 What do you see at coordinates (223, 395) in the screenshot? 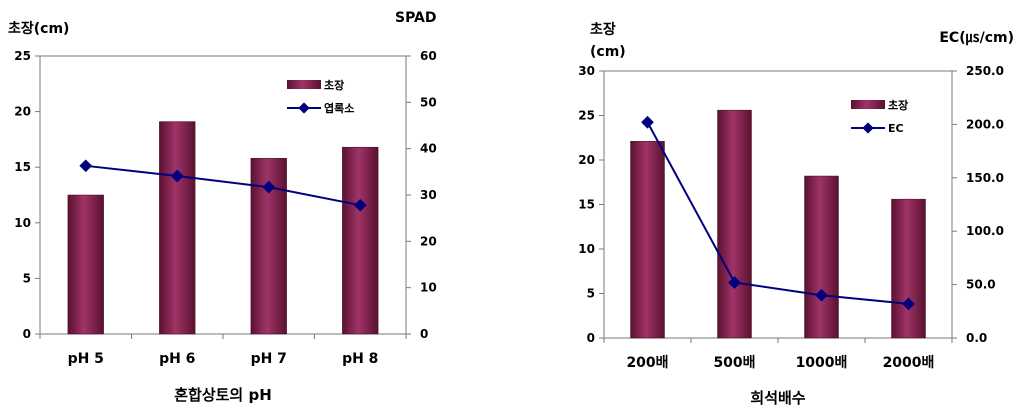
I see `x-axis-title-left: 혼합상토의 pH` at bounding box center [223, 395].